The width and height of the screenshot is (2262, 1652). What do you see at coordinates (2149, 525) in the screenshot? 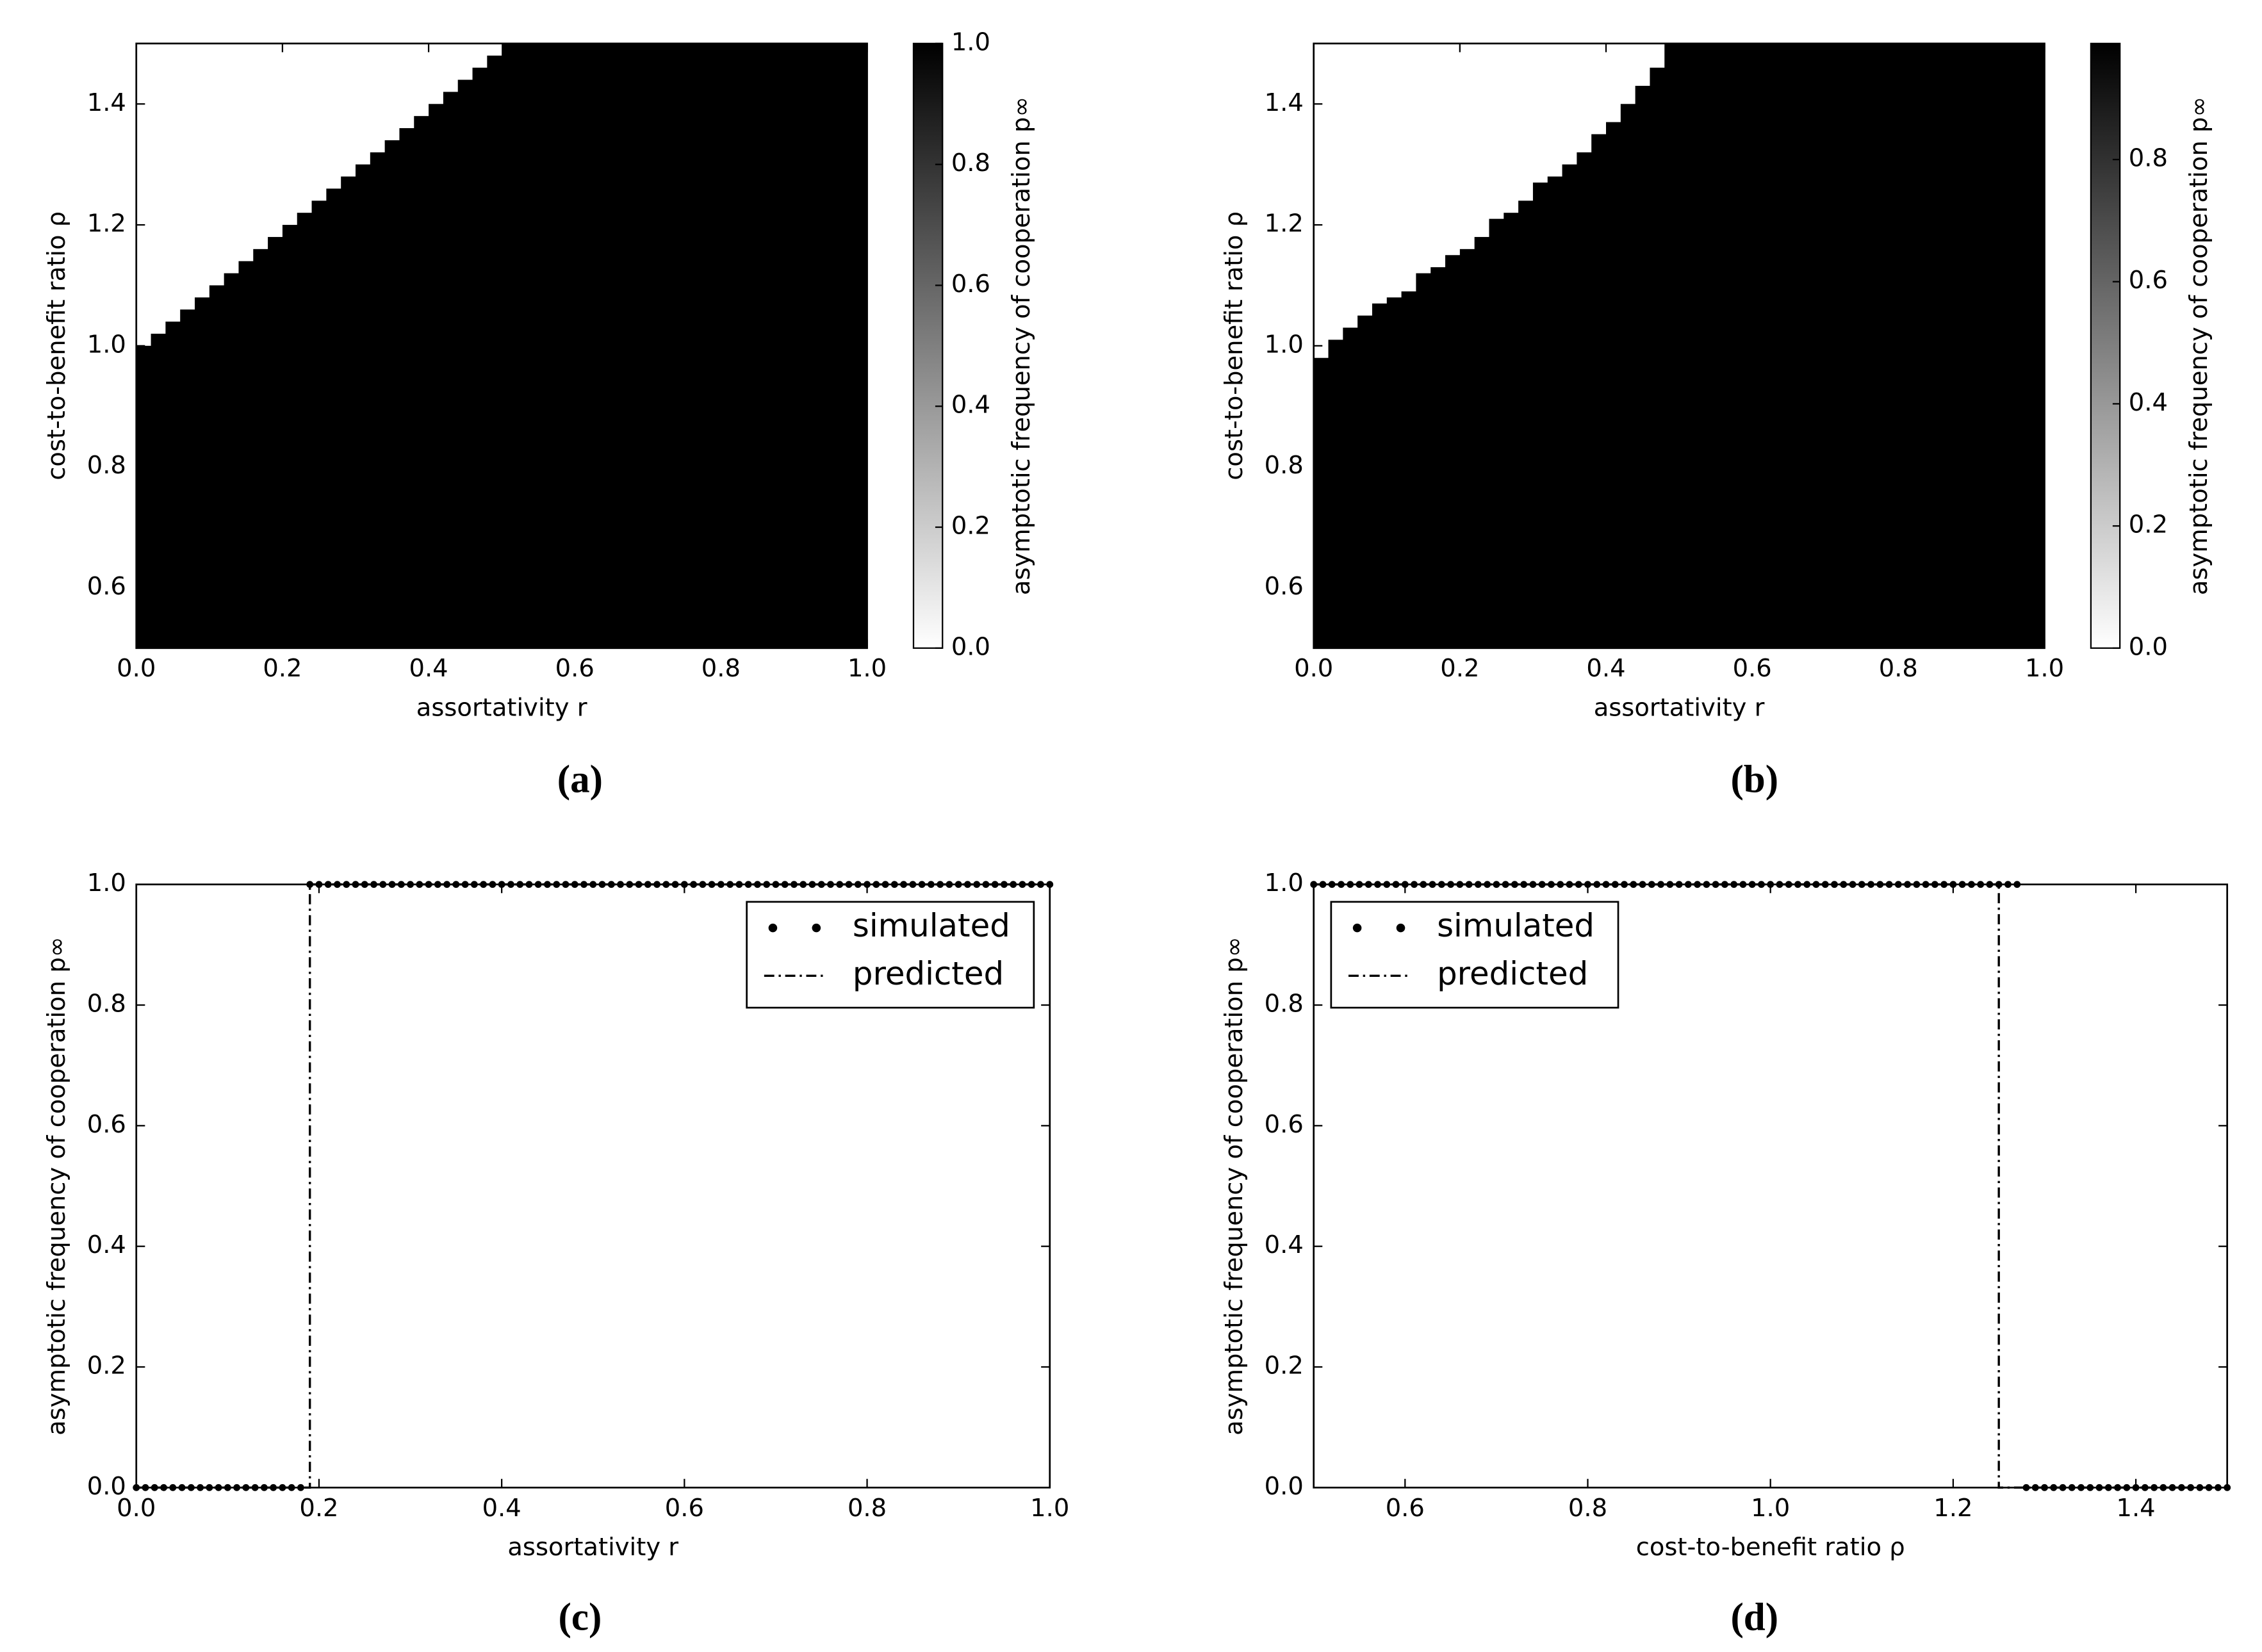
I see `colorbar-tick-label: 0.2` at bounding box center [2149, 525].